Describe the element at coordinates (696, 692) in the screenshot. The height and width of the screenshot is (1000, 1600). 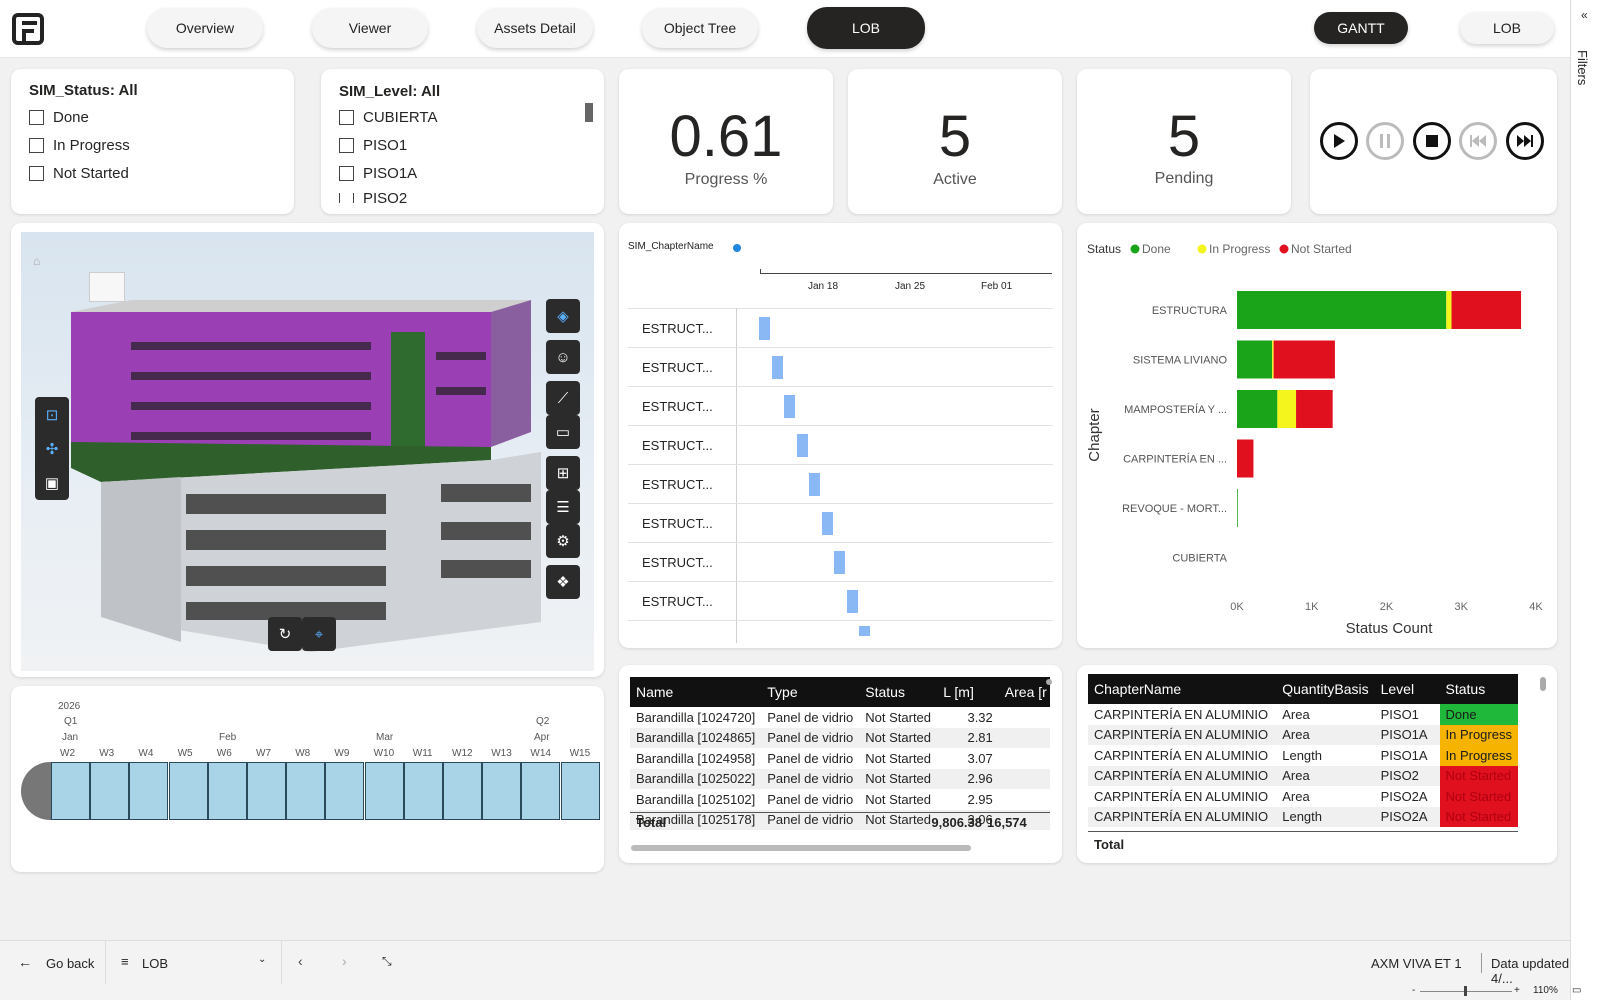
I see `col-name: Name` at that location.